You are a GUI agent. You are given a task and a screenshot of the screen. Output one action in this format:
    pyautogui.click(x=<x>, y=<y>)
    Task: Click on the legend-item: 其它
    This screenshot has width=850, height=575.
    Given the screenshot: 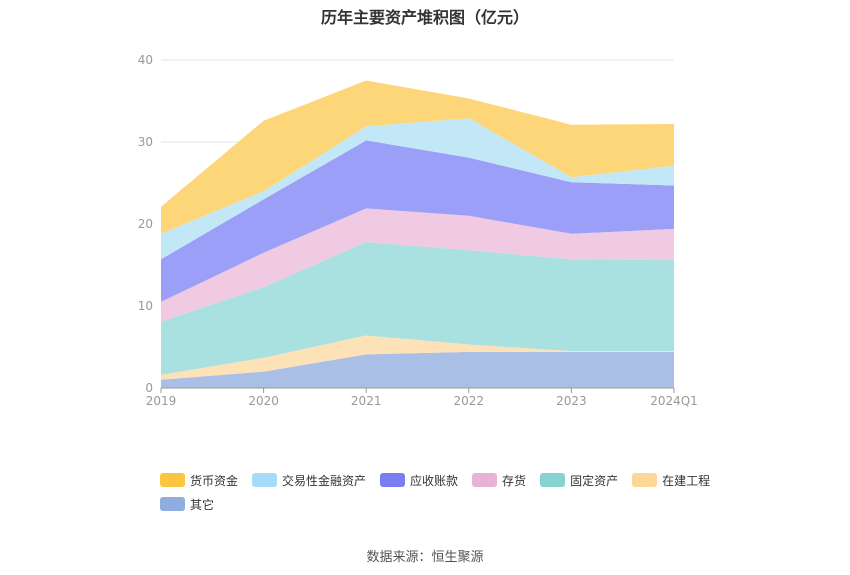 What is the action you would take?
    pyautogui.click(x=187, y=504)
    